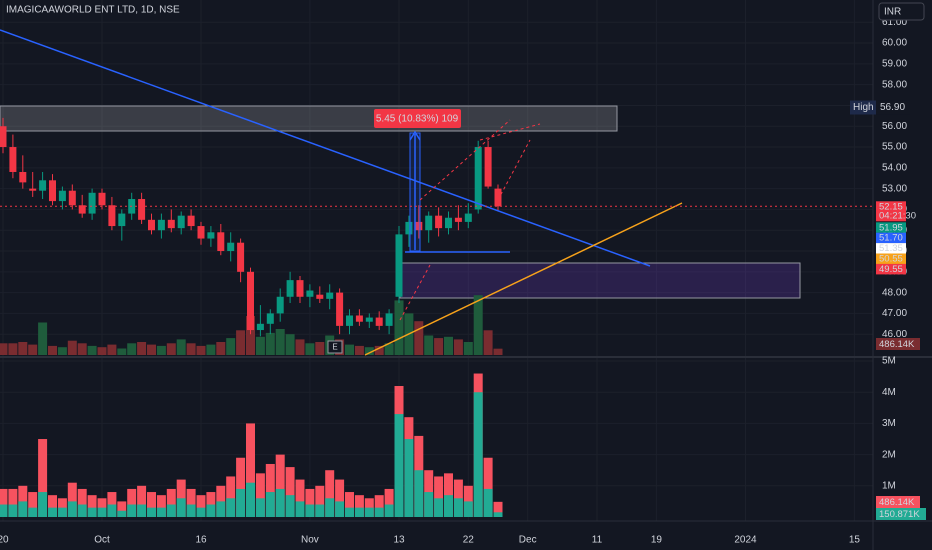 This screenshot has height=550, width=932. What do you see at coordinates (334, 347) in the screenshot?
I see `event-marker: E` at bounding box center [334, 347].